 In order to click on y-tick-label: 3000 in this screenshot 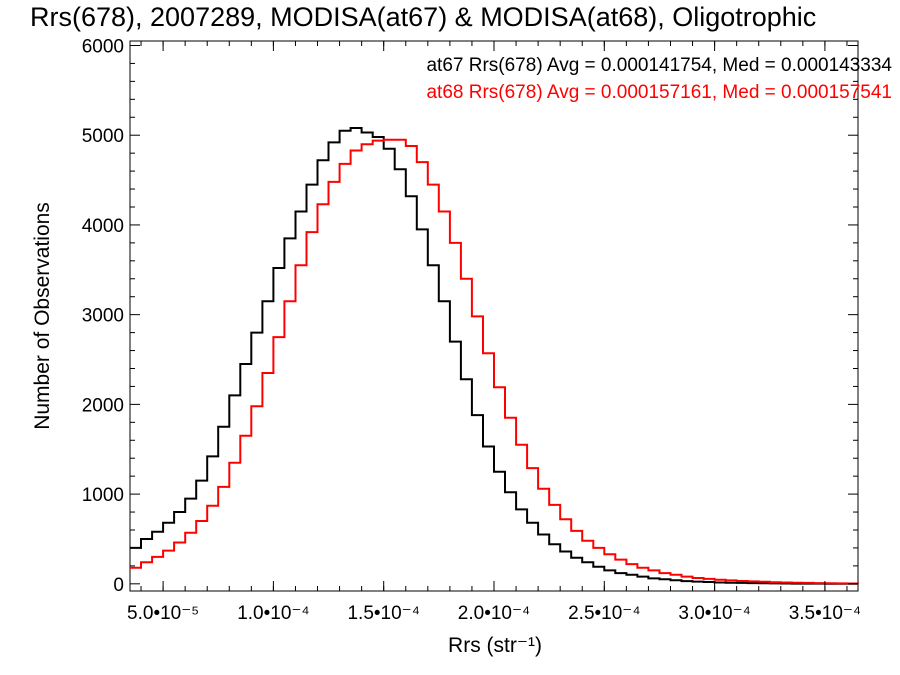, I will do `click(103, 316)`.